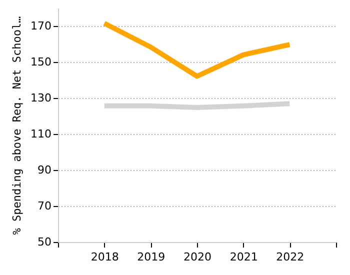  I want to click on x-tick-label: 2019, so click(151, 257).